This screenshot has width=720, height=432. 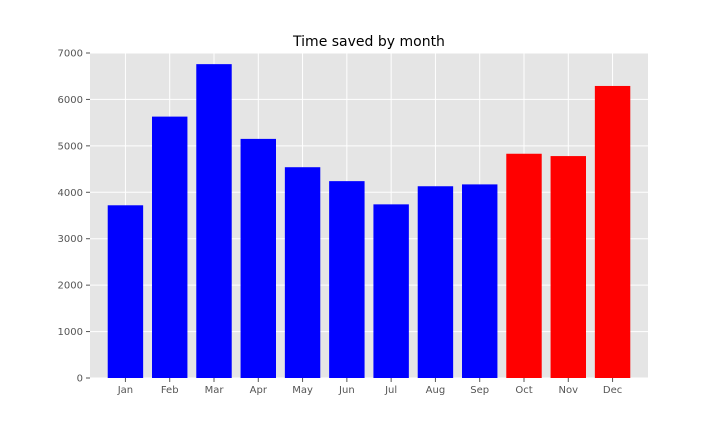 What do you see at coordinates (435, 282) in the screenshot?
I see `bar-aug` at bounding box center [435, 282].